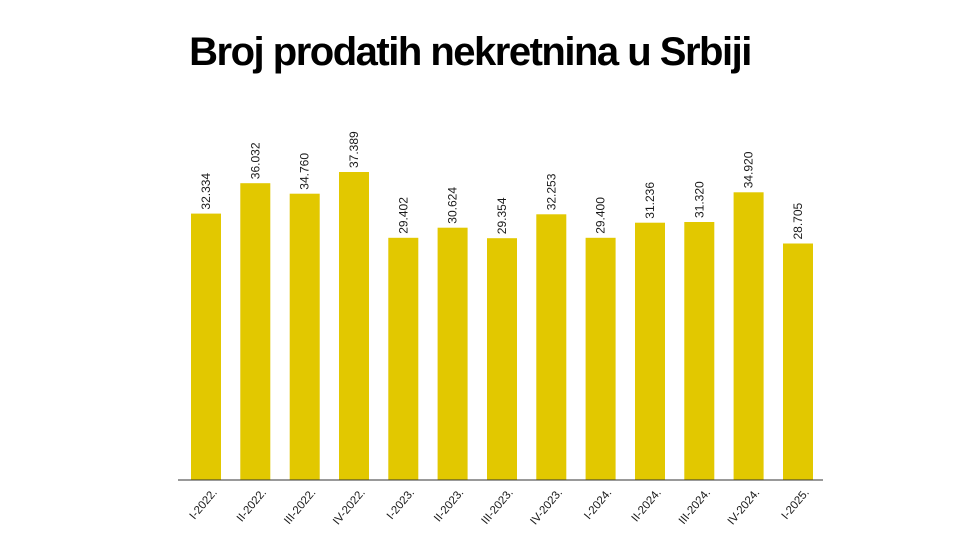 The height and width of the screenshot is (550, 980). Describe the element at coordinates (650, 200) in the screenshot. I see `value-label-10: 31.236` at that location.